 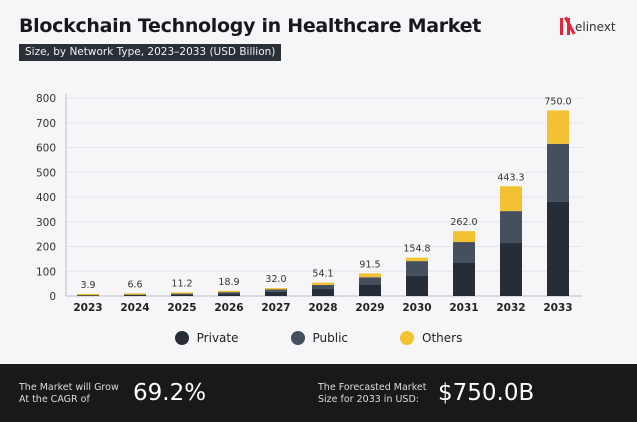 What do you see at coordinates (369, 308) in the screenshot?
I see `x-tick-label: 2029` at bounding box center [369, 308].